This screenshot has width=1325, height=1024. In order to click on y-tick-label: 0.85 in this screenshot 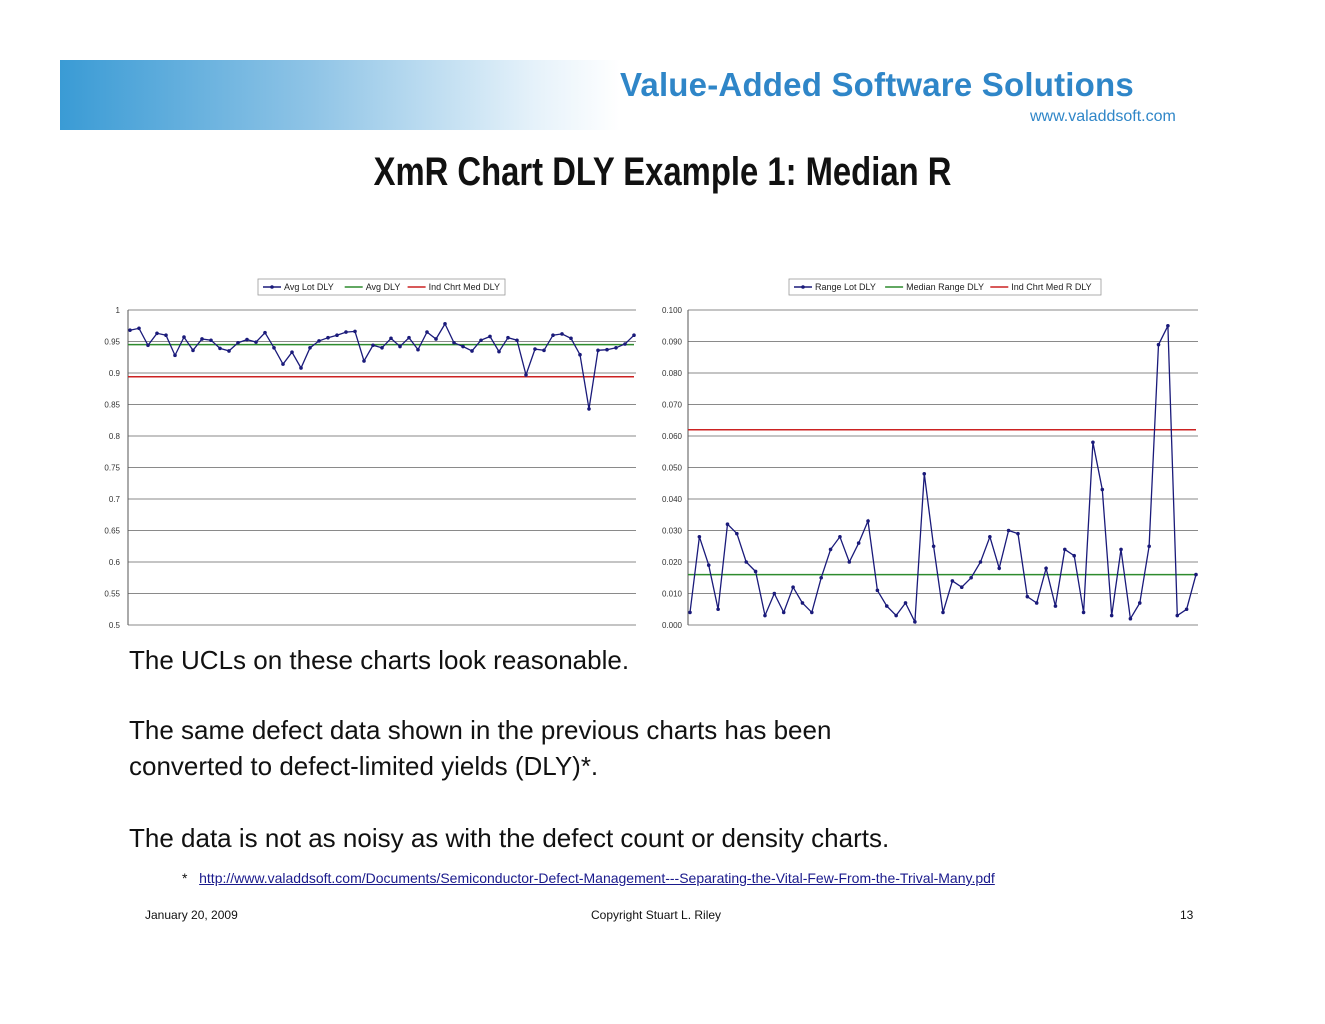, I will do `click(112, 405)`.